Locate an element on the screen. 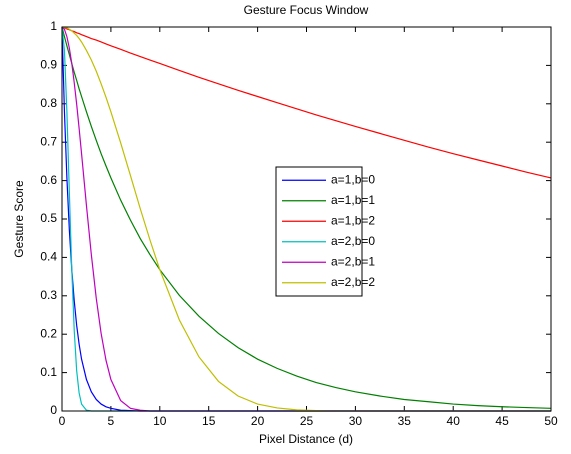 Image resolution: width=571 pixels, height=454 pixels. x-tick-label: 5 is located at coordinates (111, 421).